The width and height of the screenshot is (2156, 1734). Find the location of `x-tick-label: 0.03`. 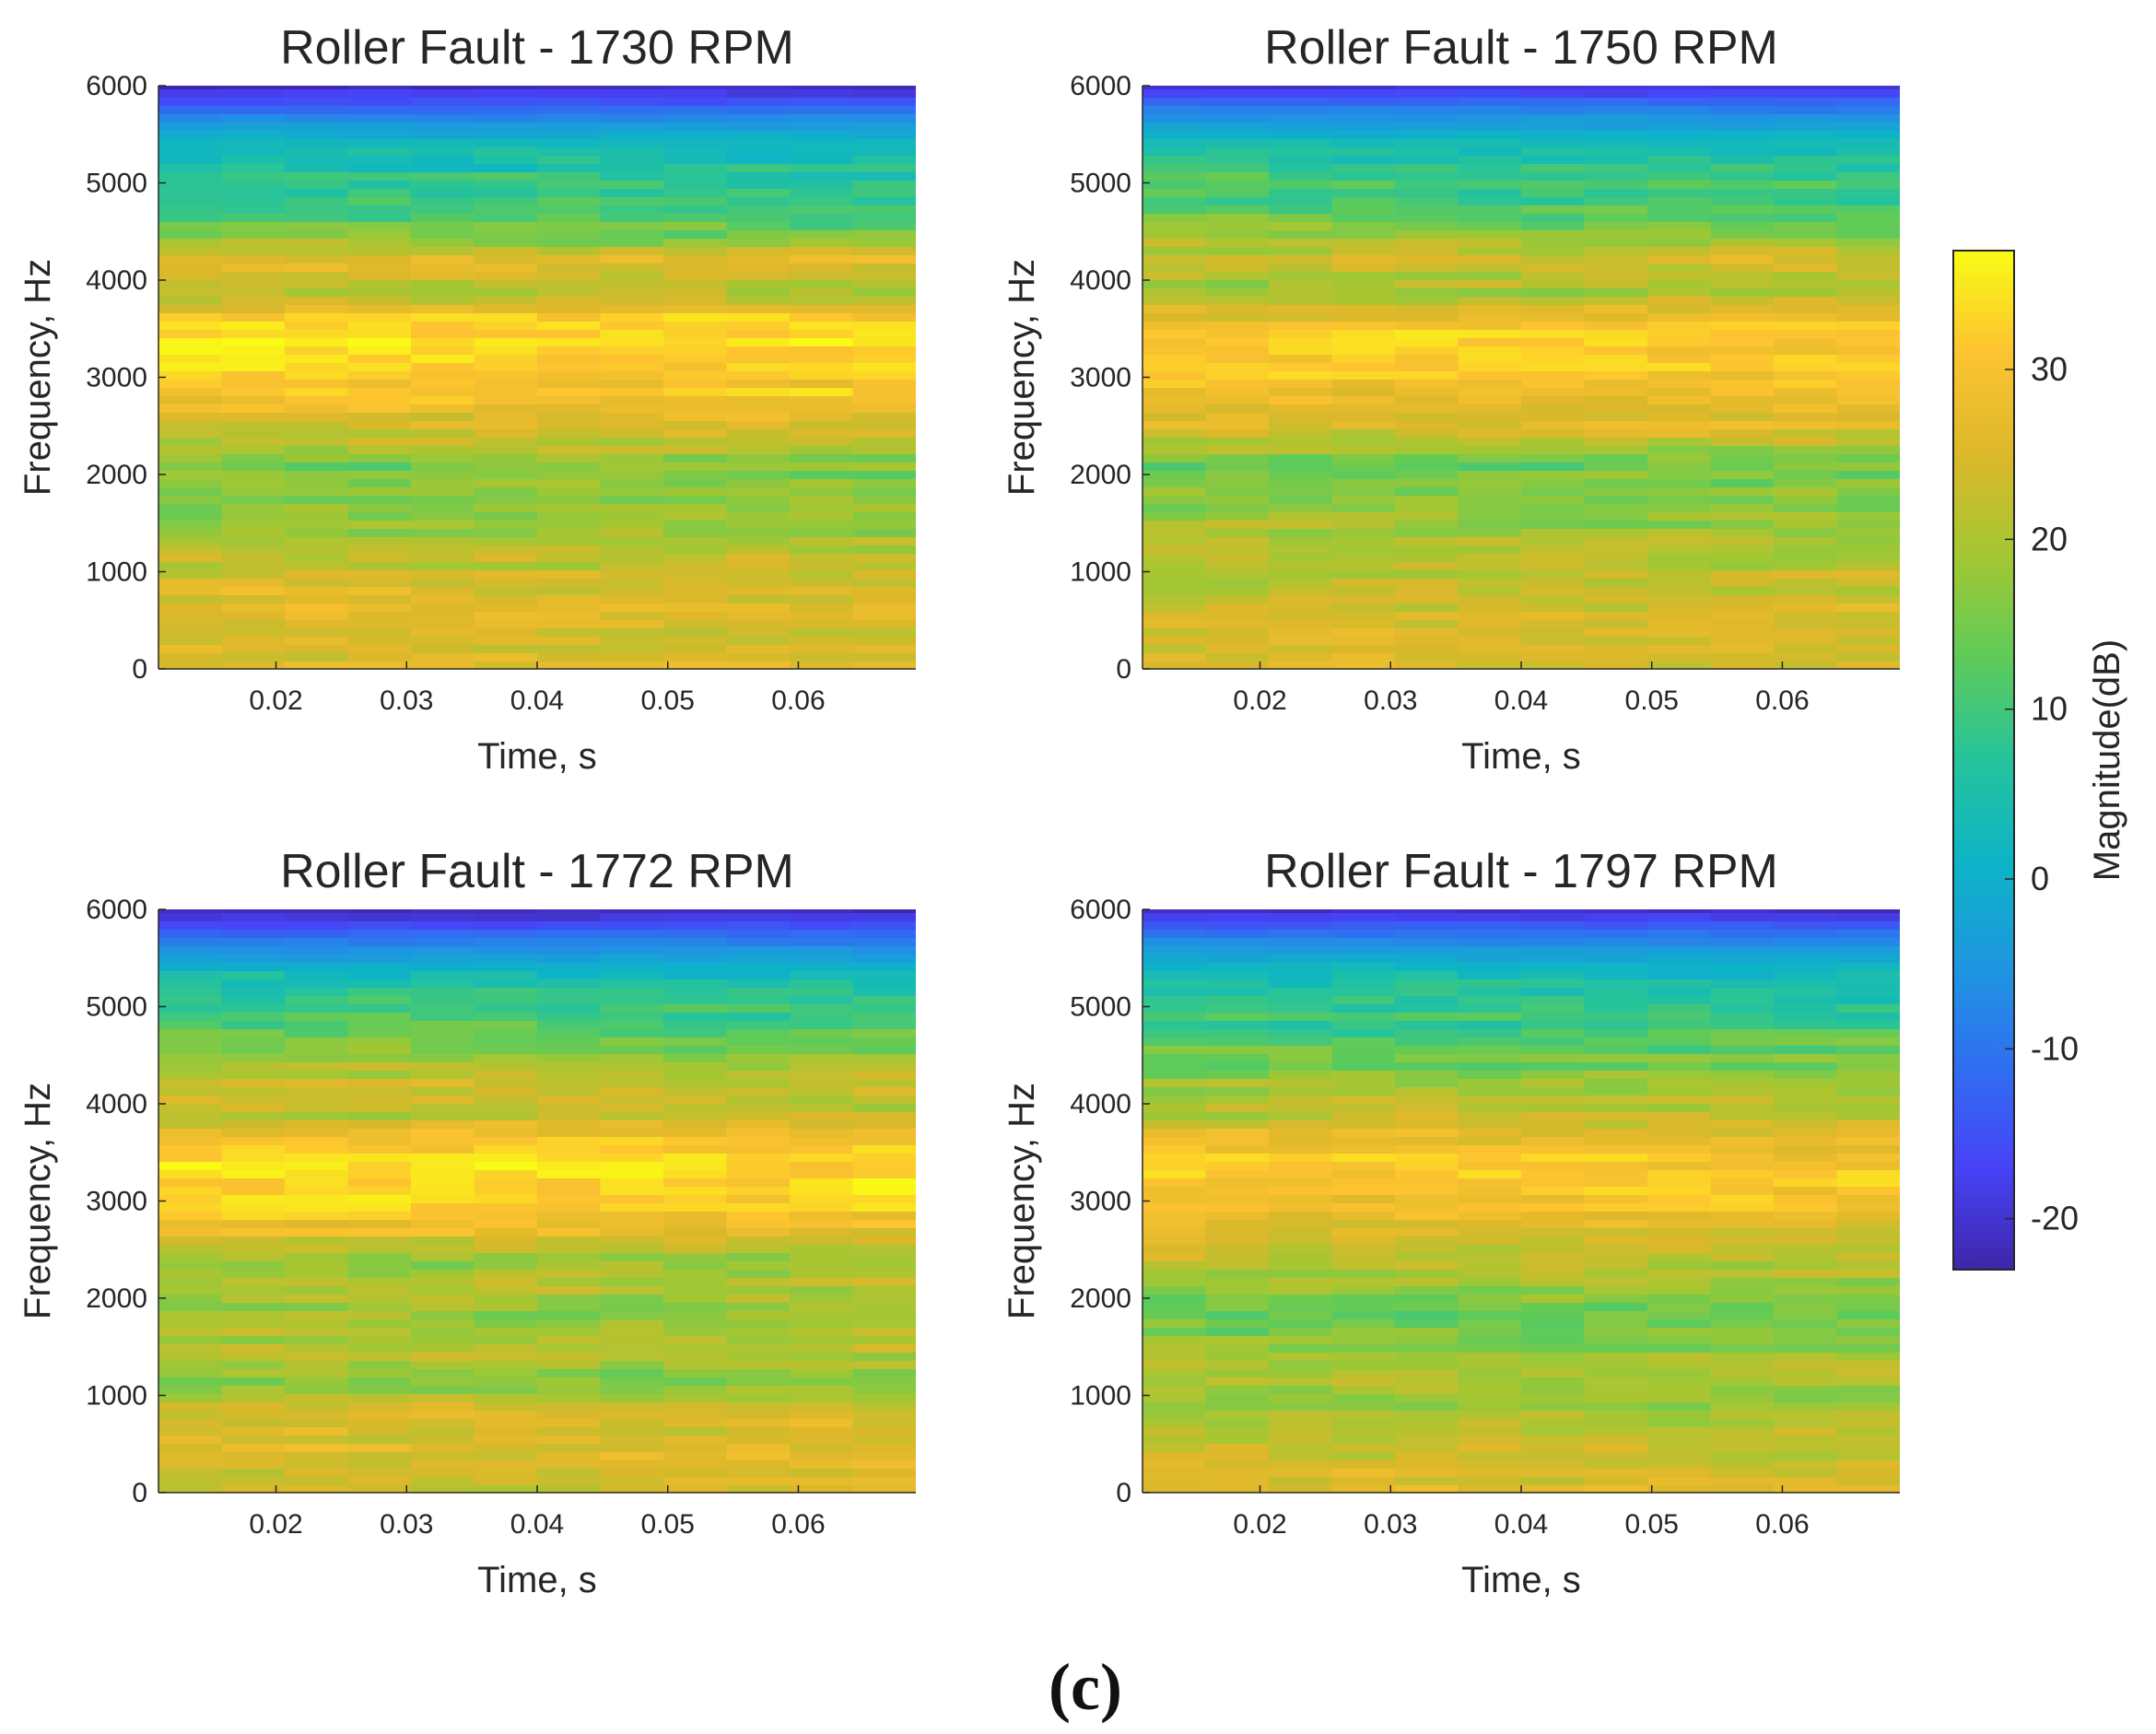

x-tick-label: 0.03 is located at coordinates (406, 1525).